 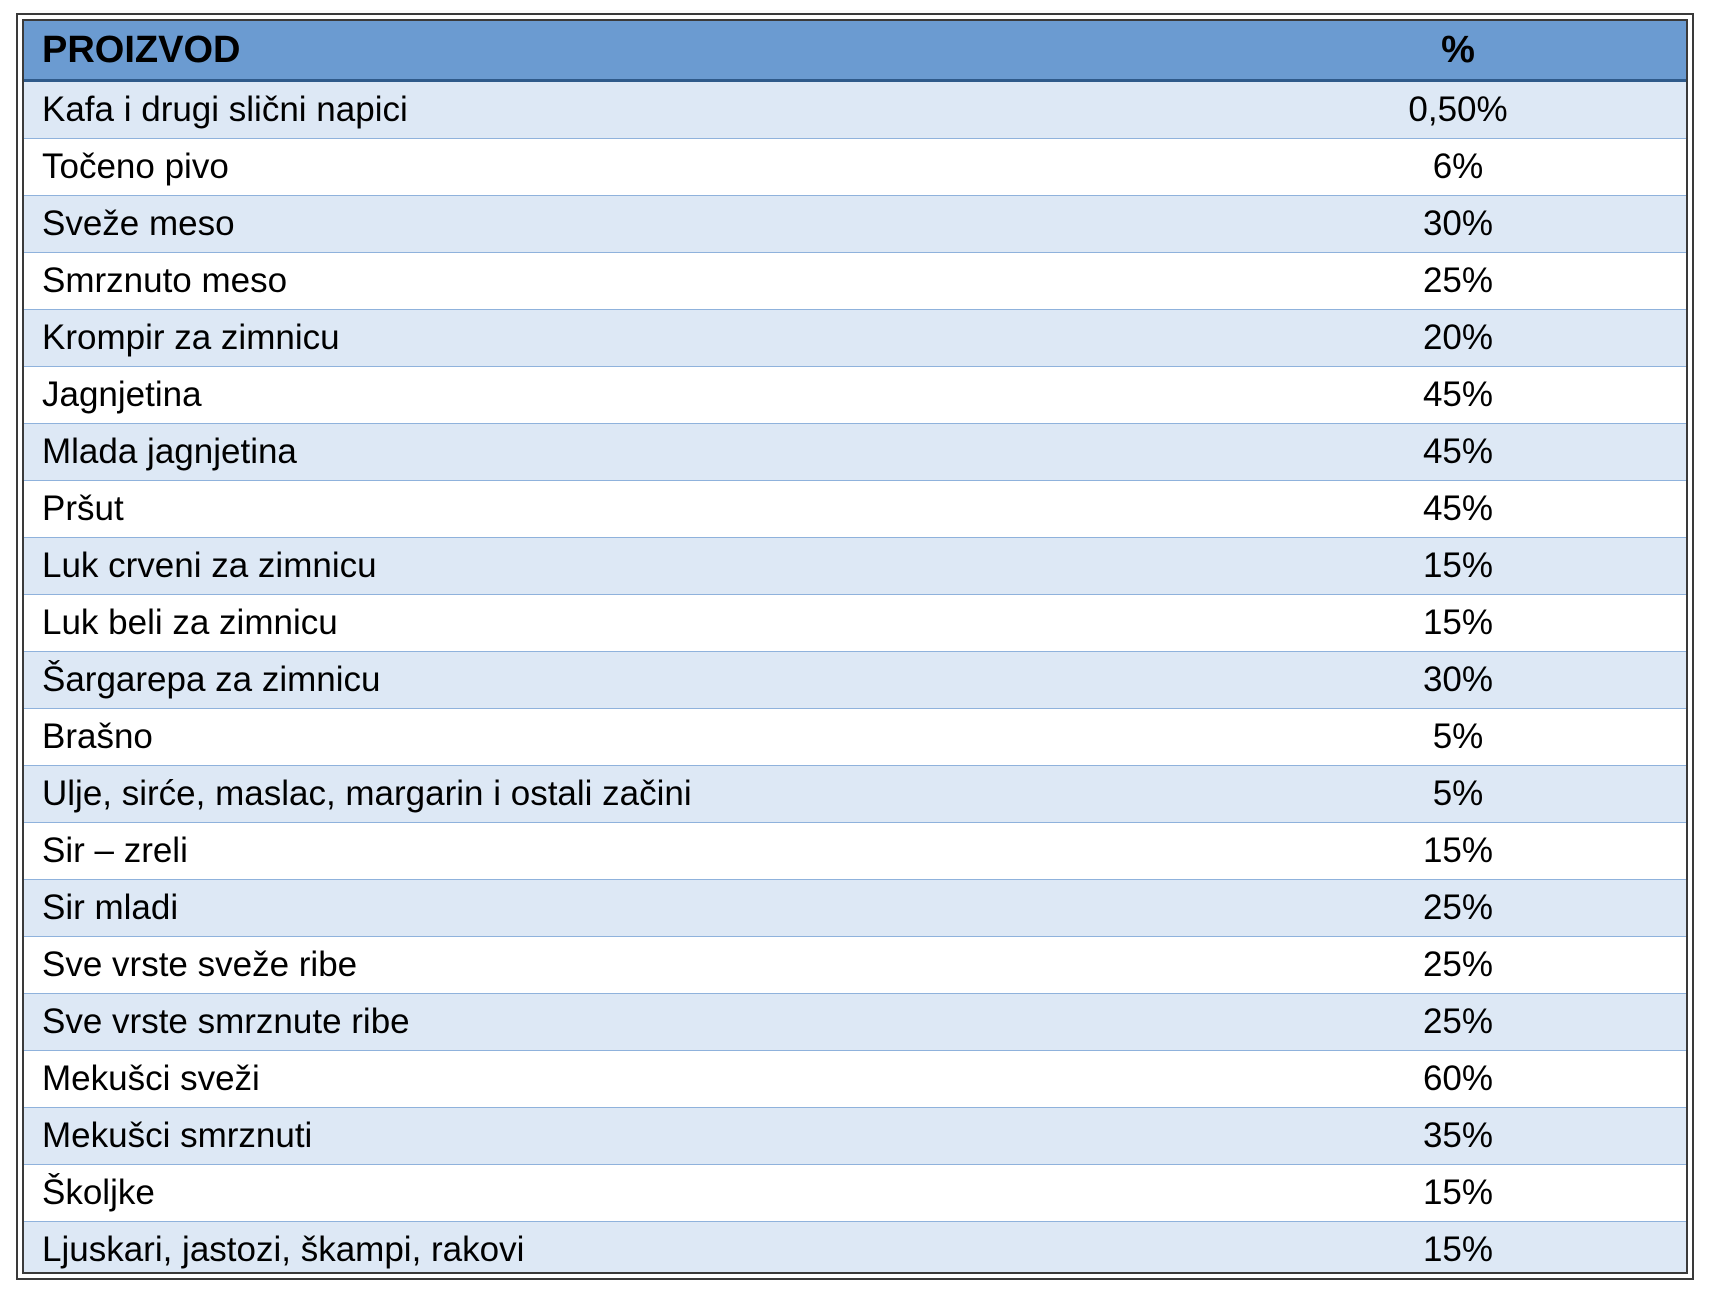 I want to click on table-row: Luk beli za zimnicu 15%, so click(x=855, y=623).